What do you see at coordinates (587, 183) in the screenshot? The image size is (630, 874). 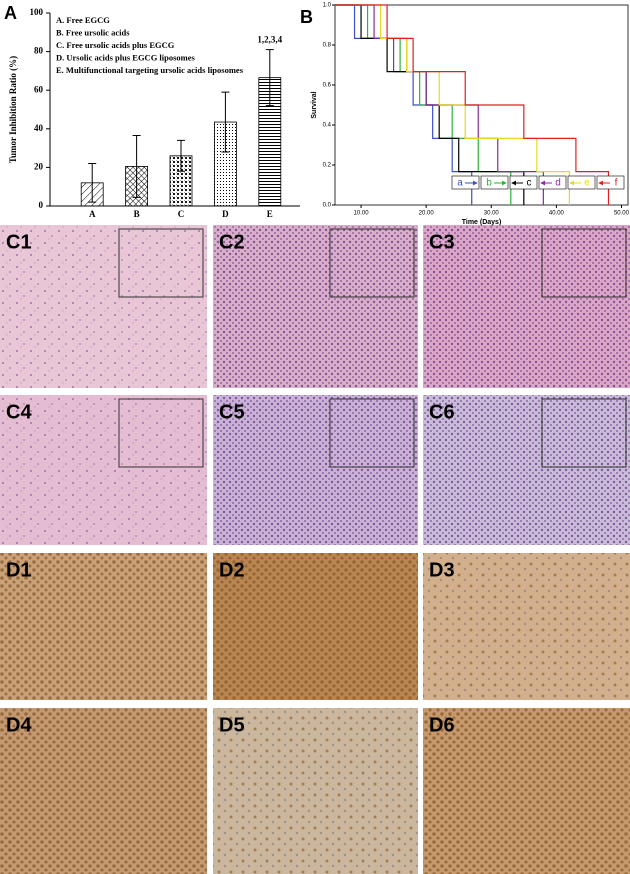 I see `legend-entry: e` at bounding box center [587, 183].